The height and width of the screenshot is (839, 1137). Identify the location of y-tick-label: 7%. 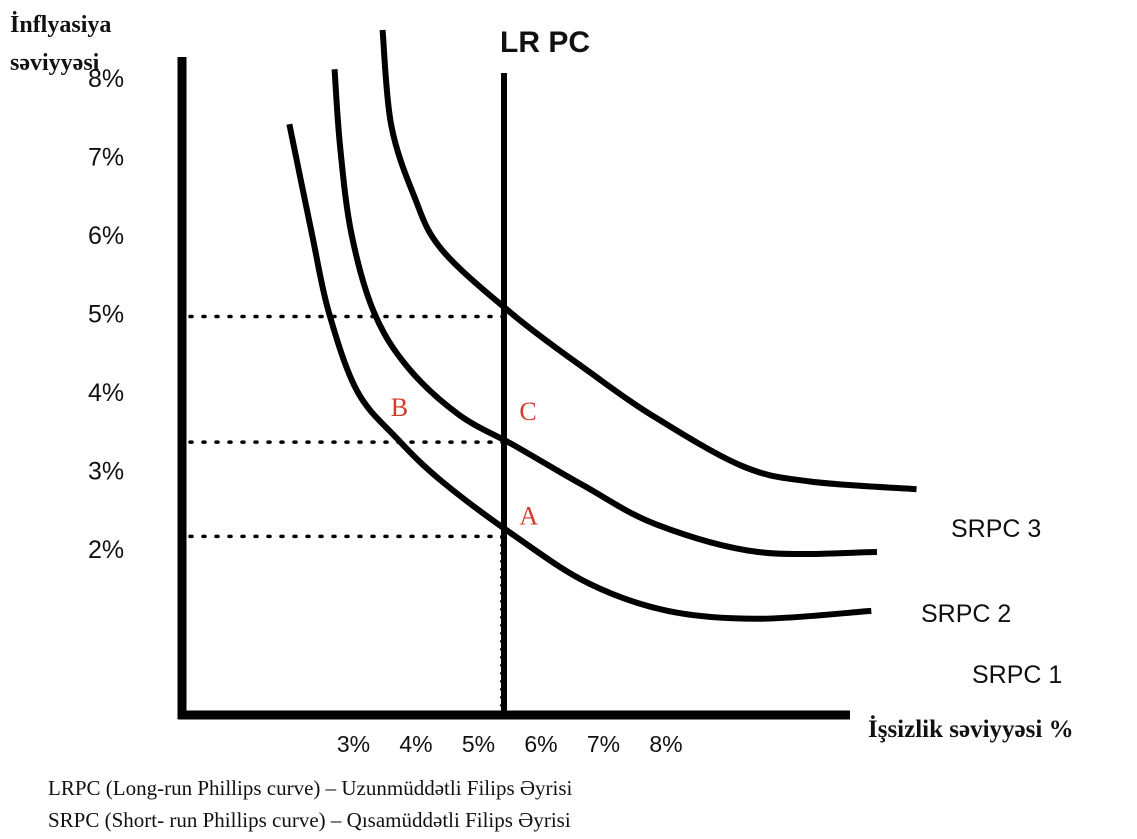
(106, 158).